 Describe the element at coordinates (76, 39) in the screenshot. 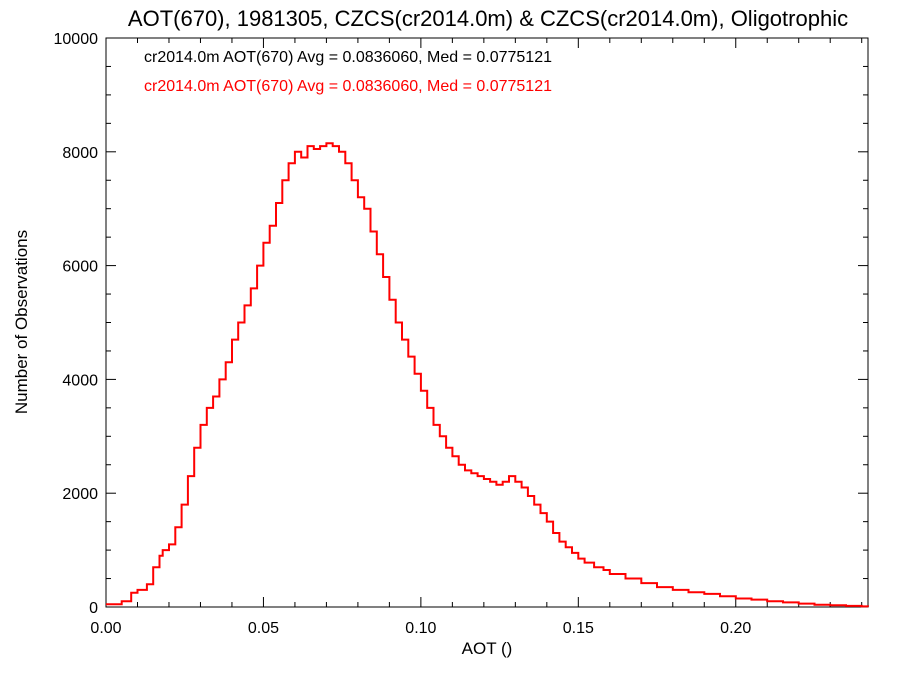

I see `y-tick-label: 10000` at that location.